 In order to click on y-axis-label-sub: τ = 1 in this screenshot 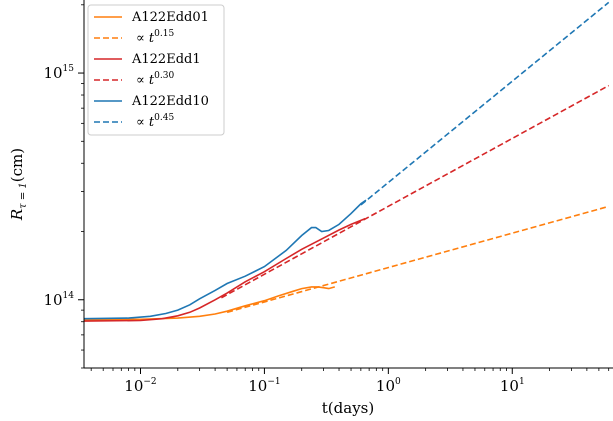, I will do `click(23, 195)`.